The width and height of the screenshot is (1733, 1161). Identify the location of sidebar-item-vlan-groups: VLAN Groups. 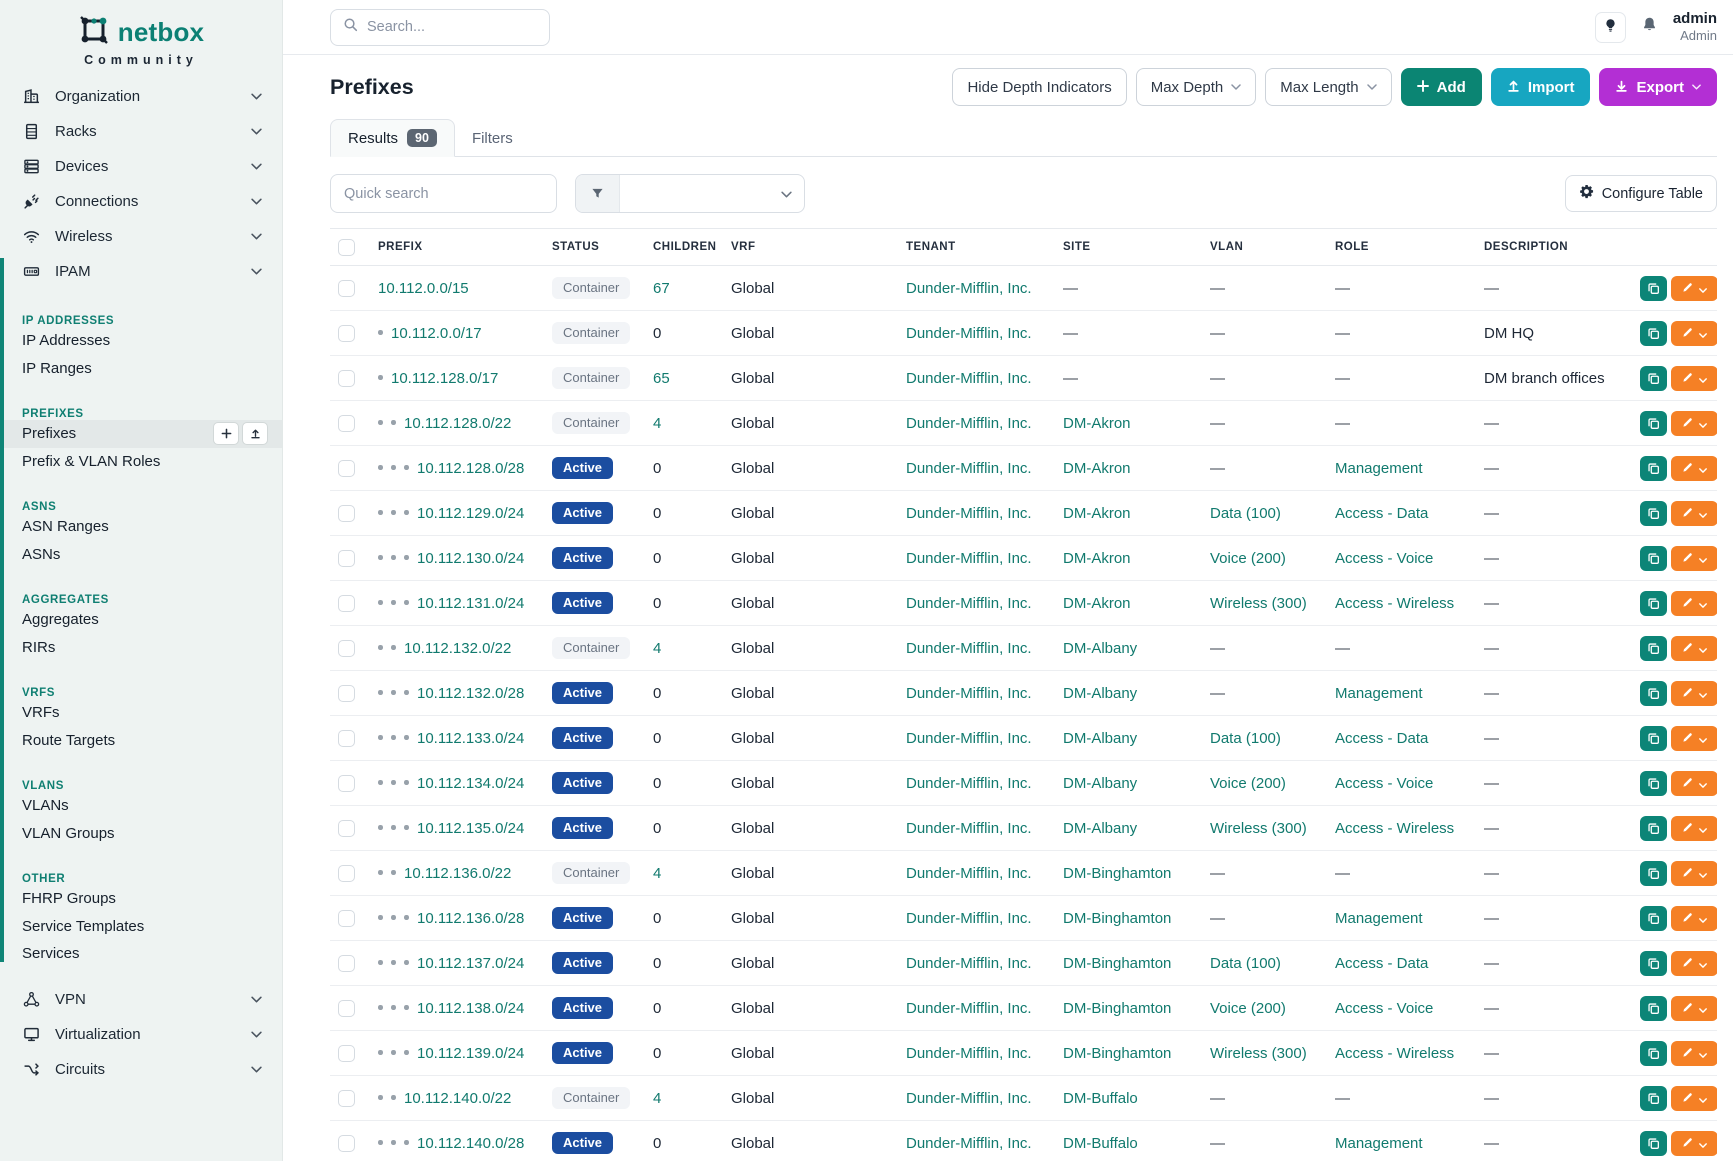
(68, 833).